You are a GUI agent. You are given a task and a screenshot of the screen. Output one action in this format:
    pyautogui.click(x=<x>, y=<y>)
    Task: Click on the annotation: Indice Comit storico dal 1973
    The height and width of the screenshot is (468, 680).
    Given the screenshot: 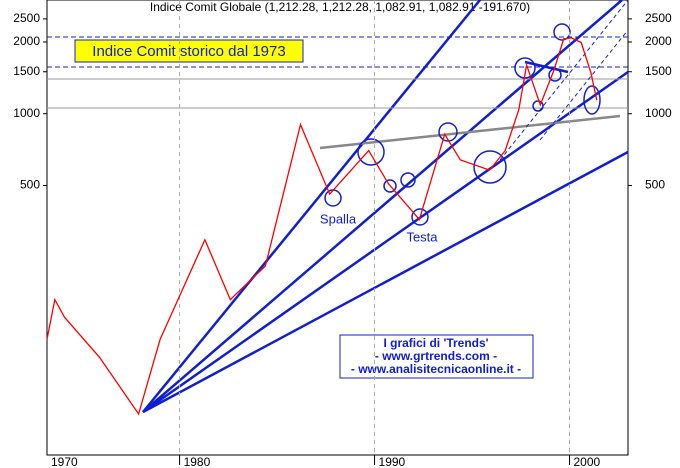 What is the action you would take?
    pyautogui.click(x=188, y=51)
    